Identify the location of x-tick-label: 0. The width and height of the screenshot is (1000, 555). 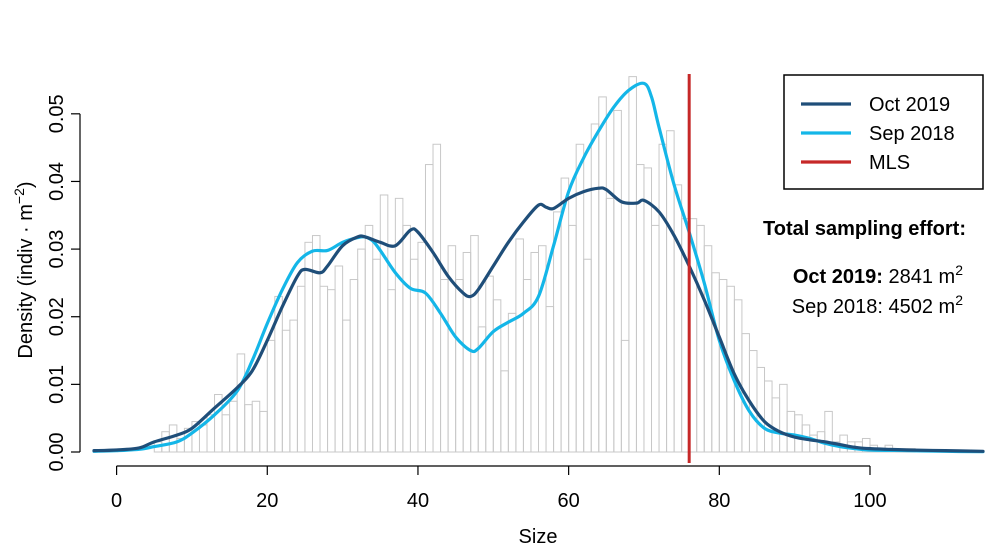
(116, 501).